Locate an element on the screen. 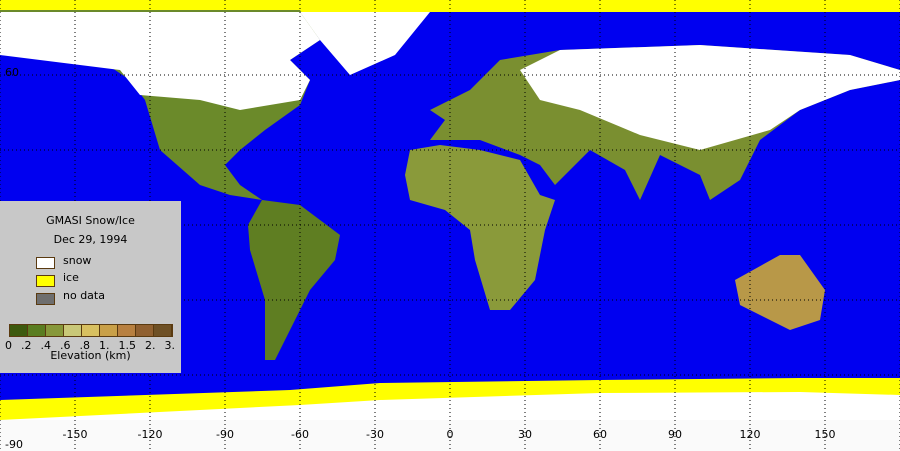 The height and width of the screenshot is (451, 900). ice-swatch is located at coordinates (45, 281).